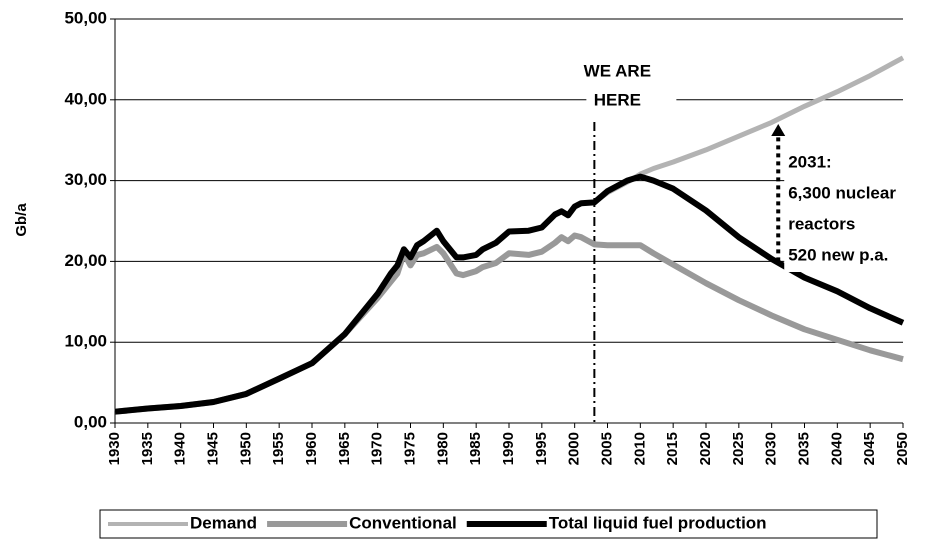 The height and width of the screenshot is (541, 941). Describe the element at coordinates (771, 448) in the screenshot. I see `x-tick-label: 2030` at that location.